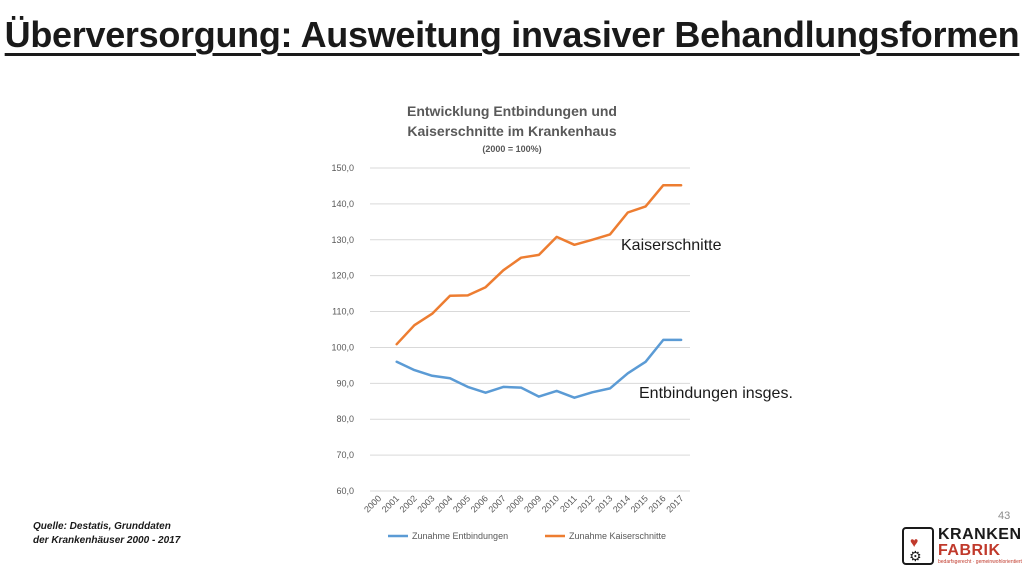 The height and width of the screenshot is (576, 1024). What do you see at coordinates (390, 503) in the screenshot?
I see `x-tick-label: 2001` at bounding box center [390, 503].